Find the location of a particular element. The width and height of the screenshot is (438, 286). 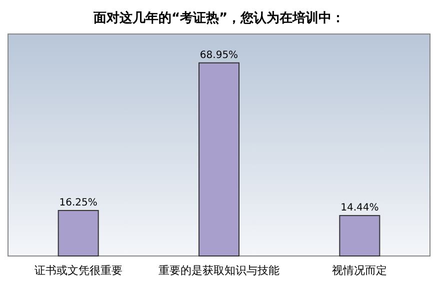

x-tick-label: 视情况而定 is located at coordinates (360, 270).